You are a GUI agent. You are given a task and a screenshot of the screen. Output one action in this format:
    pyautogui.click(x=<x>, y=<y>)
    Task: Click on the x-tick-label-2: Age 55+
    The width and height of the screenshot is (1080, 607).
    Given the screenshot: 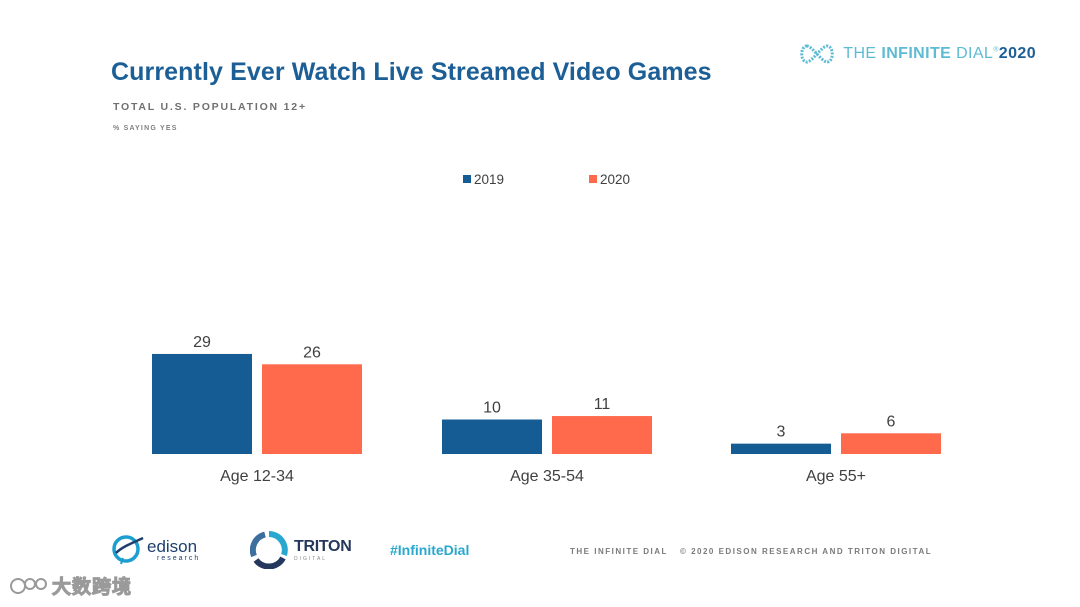 What is the action you would take?
    pyautogui.click(x=836, y=476)
    